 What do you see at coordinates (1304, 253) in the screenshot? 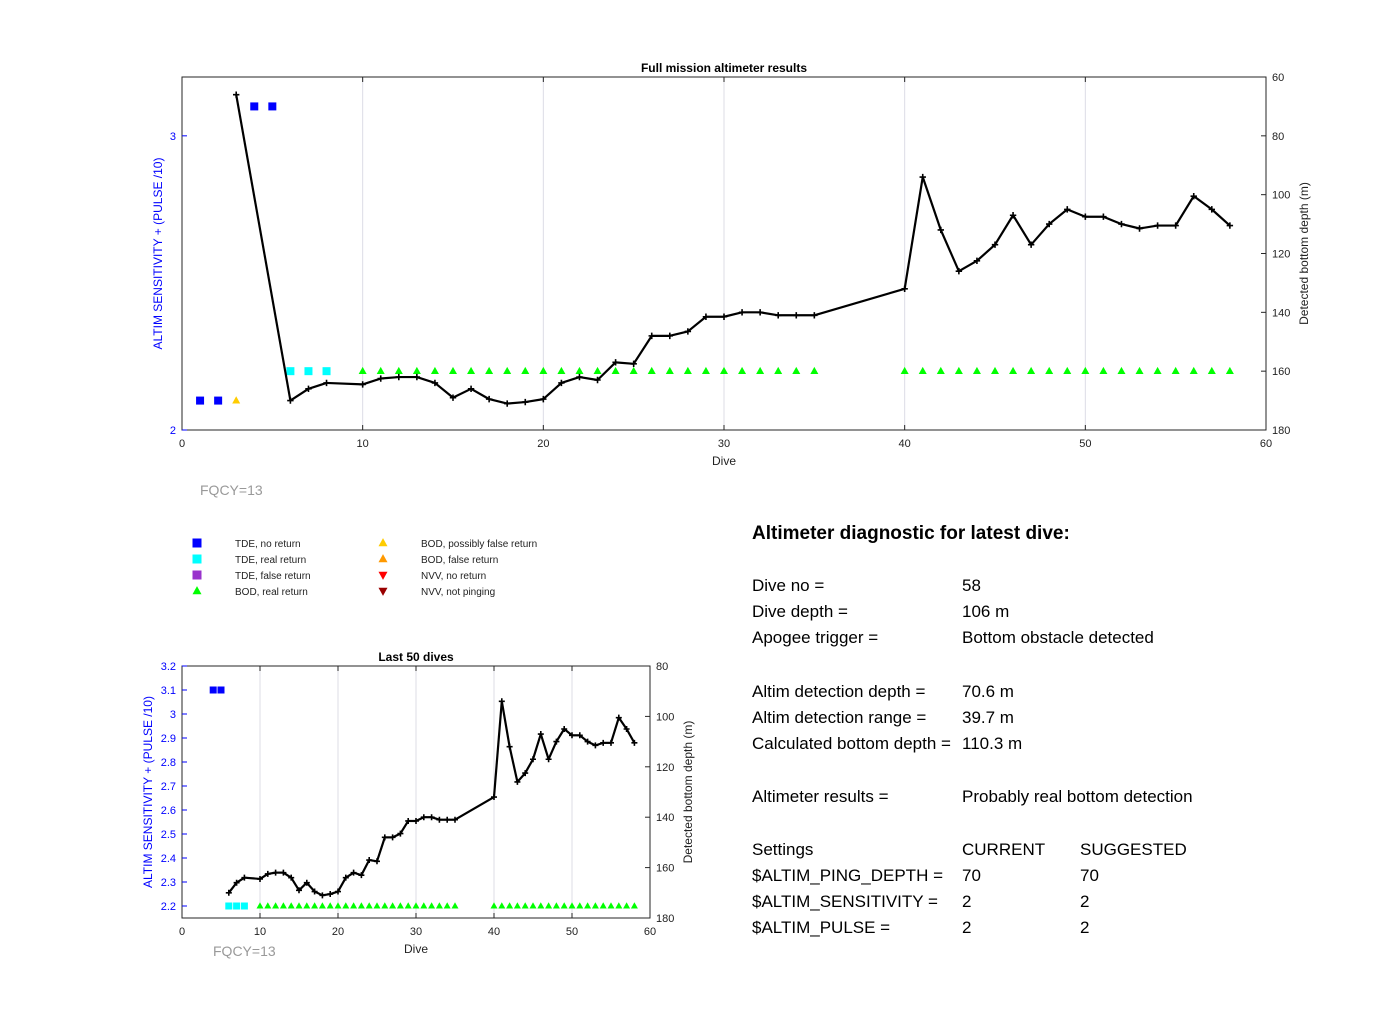
I see `y2-axis-label: Detected bottom depth (m)` at bounding box center [1304, 253].